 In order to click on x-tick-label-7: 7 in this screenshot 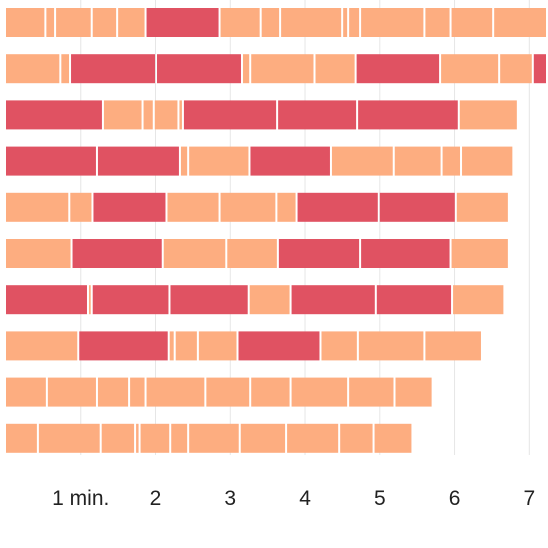, I will do `click(529, 498)`.